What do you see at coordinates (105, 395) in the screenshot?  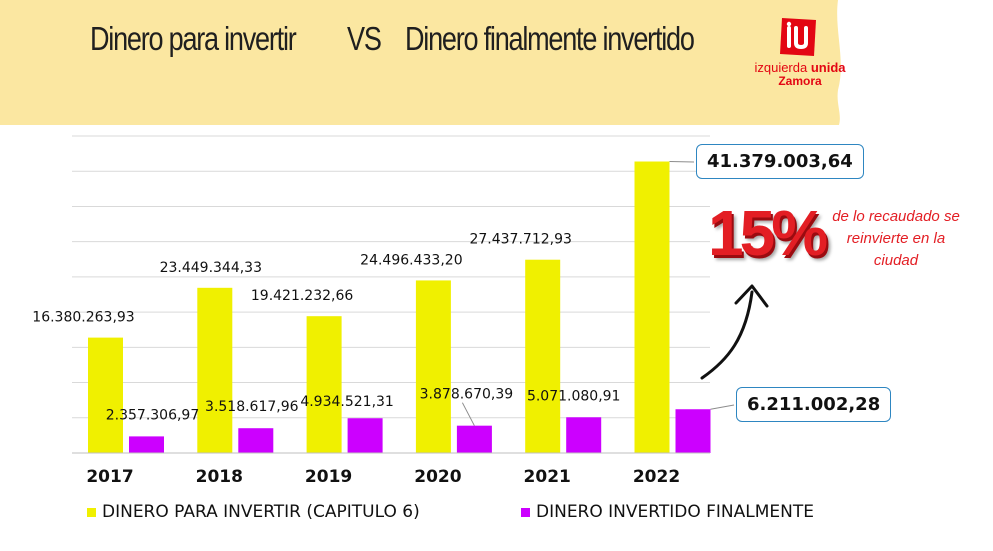 I see `bar-2017-invest` at bounding box center [105, 395].